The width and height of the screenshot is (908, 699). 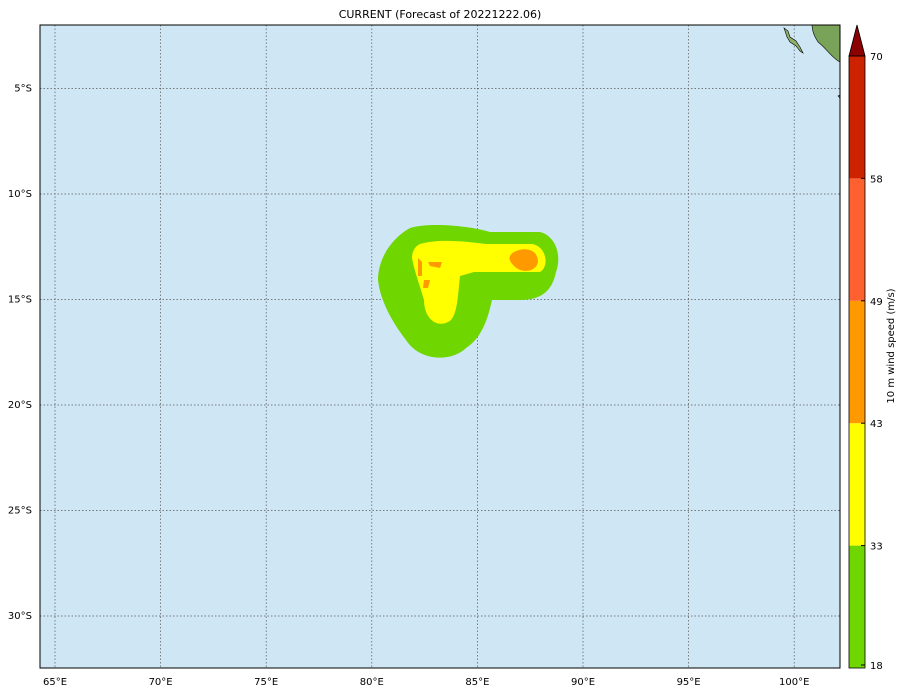 I want to click on title: CURRENT (Forecast of 20221222.06), so click(x=440, y=14).